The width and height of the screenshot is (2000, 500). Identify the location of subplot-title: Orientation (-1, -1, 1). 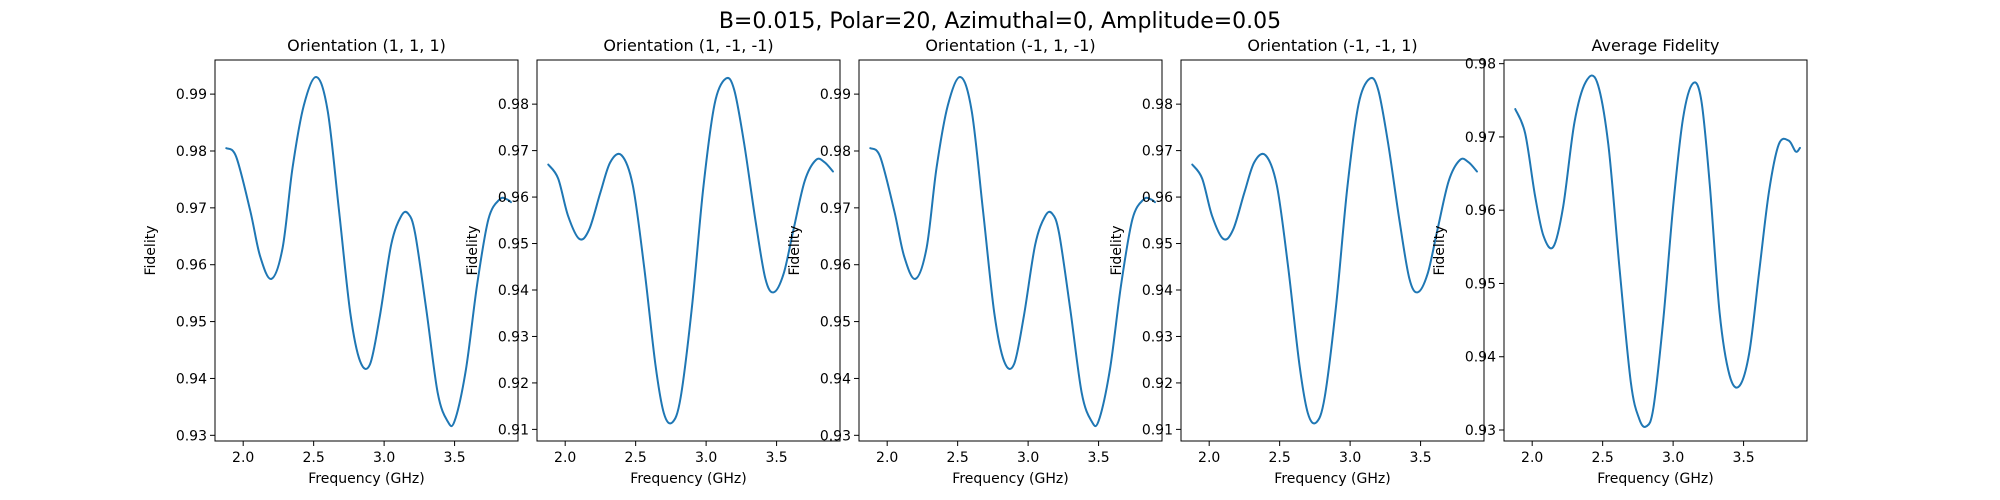
(1332, 45).